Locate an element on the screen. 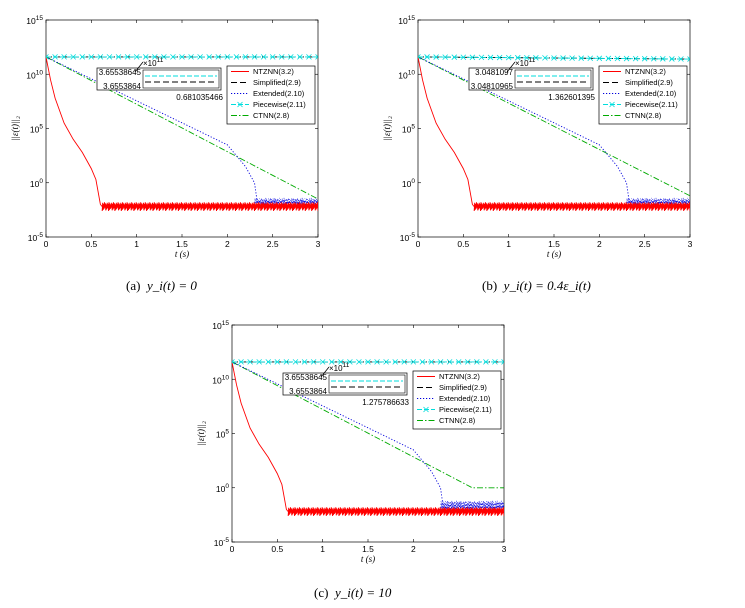 This screenshot has width=745, height=608. x-tick-label: 2 is located at coordinates (413, 549).